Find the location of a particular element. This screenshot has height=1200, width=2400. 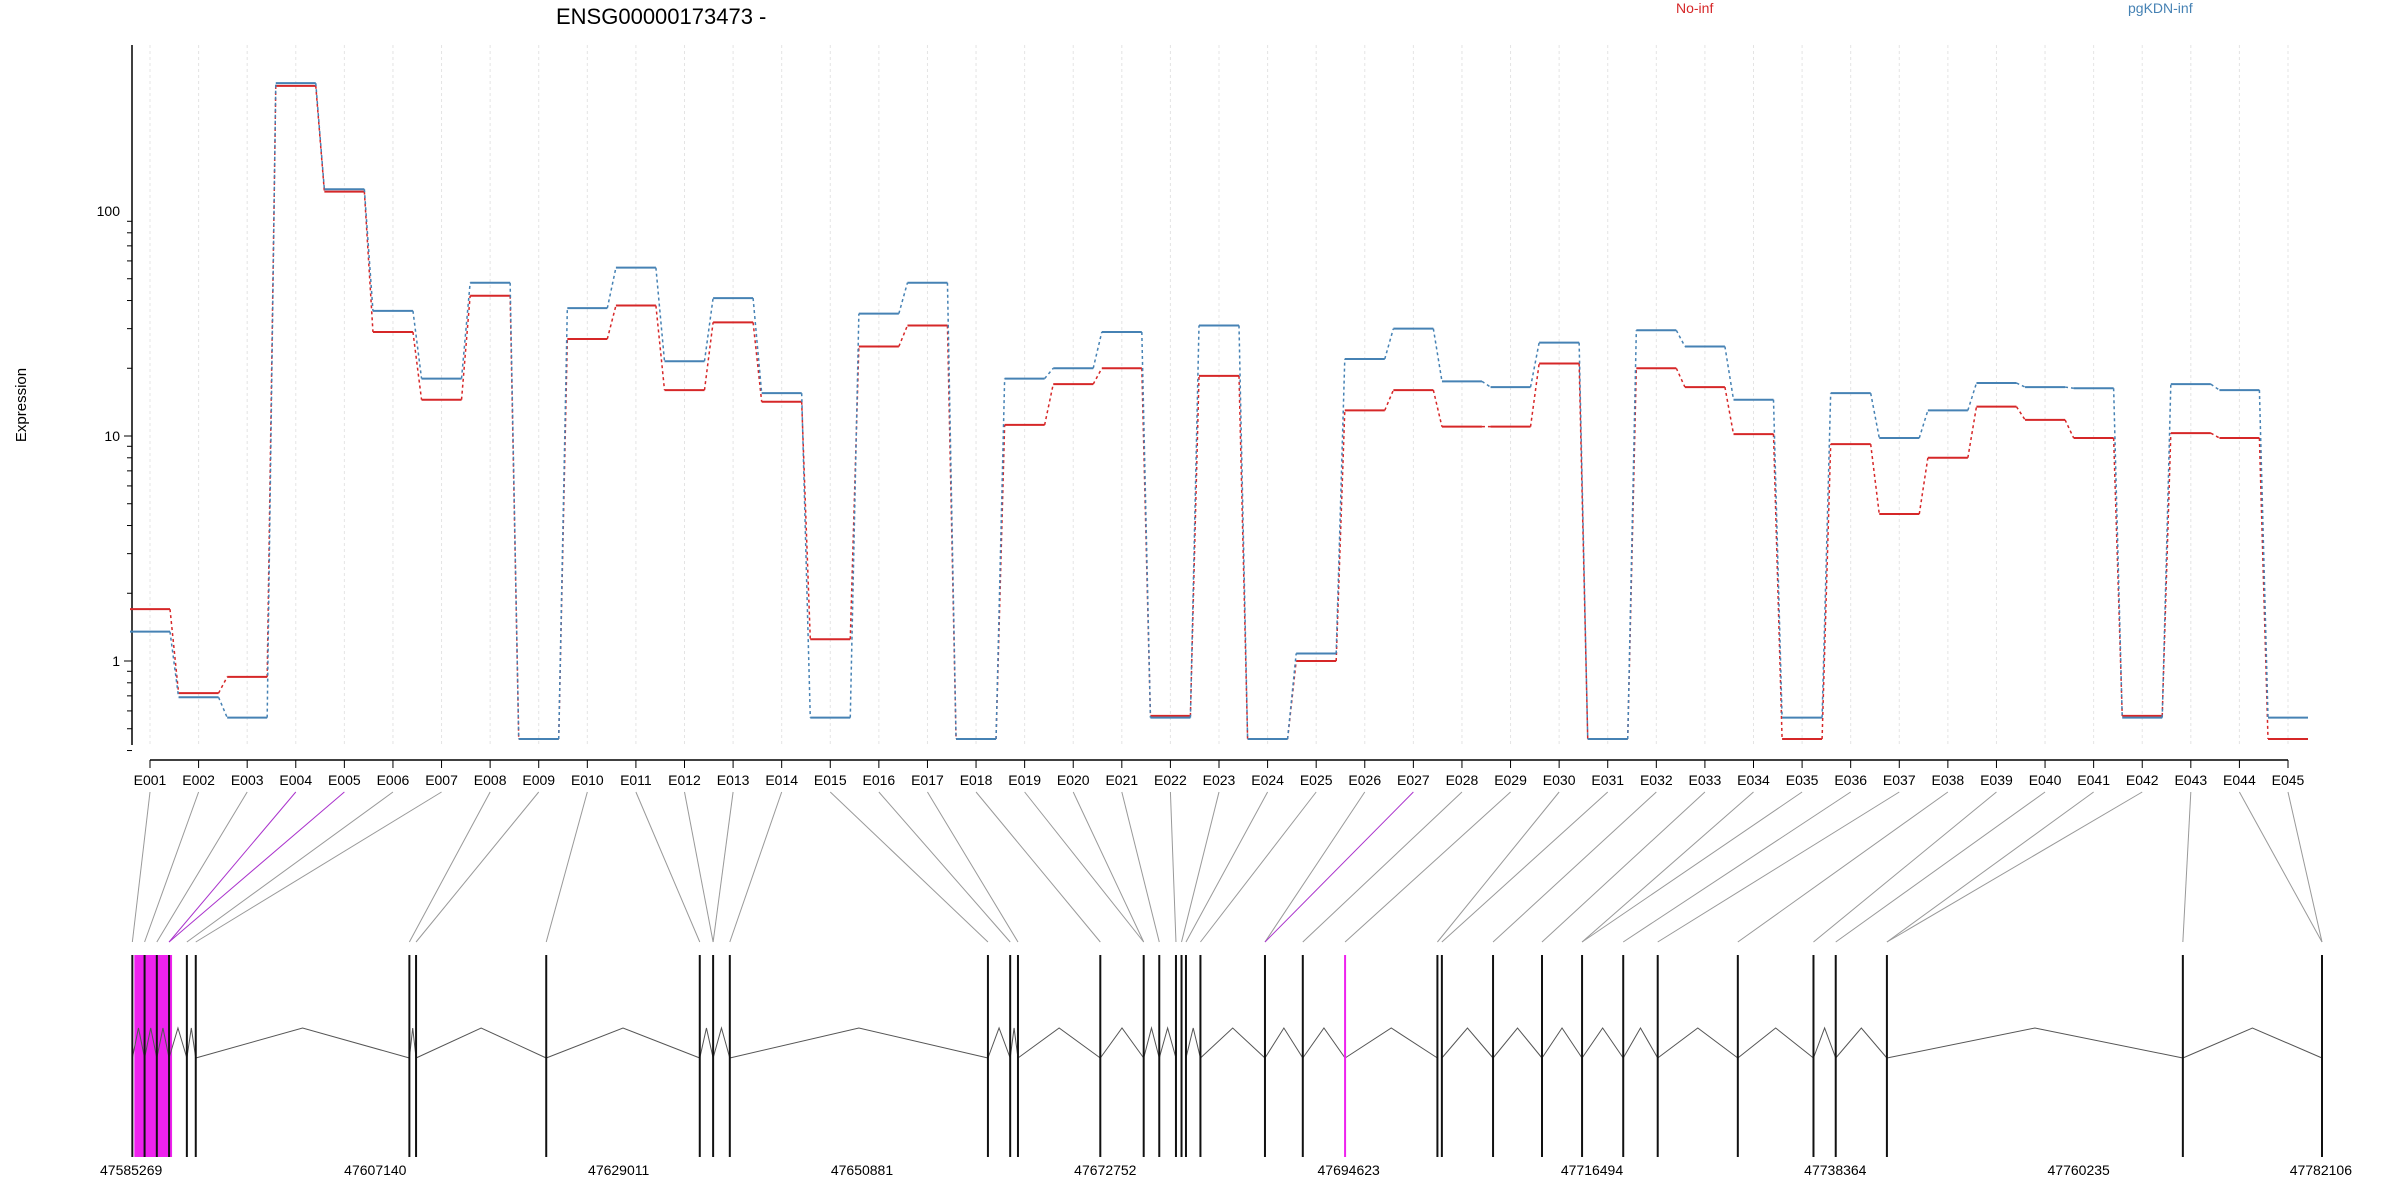

exon-tick-label: E017 is located at coordinates (927, 780).